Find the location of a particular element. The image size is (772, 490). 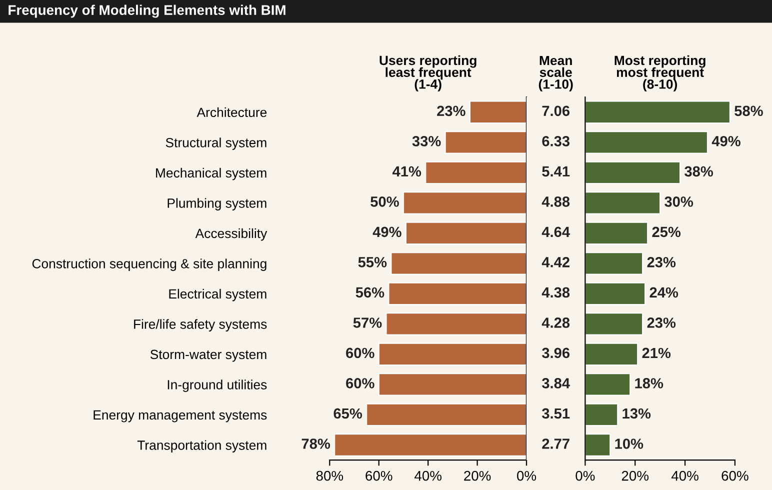

chart-title: Users reporting least frequent (1-4) is located at coordinates (428, 73).